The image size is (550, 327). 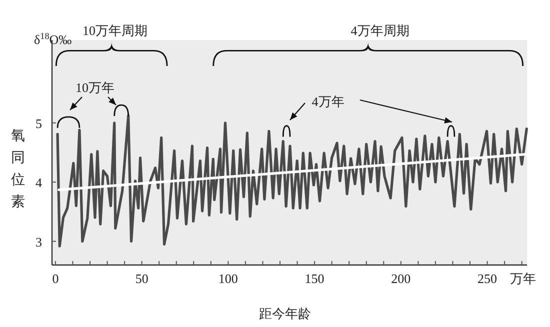 I want to click on x-tick-label: 50, so click(x=141, y=278).